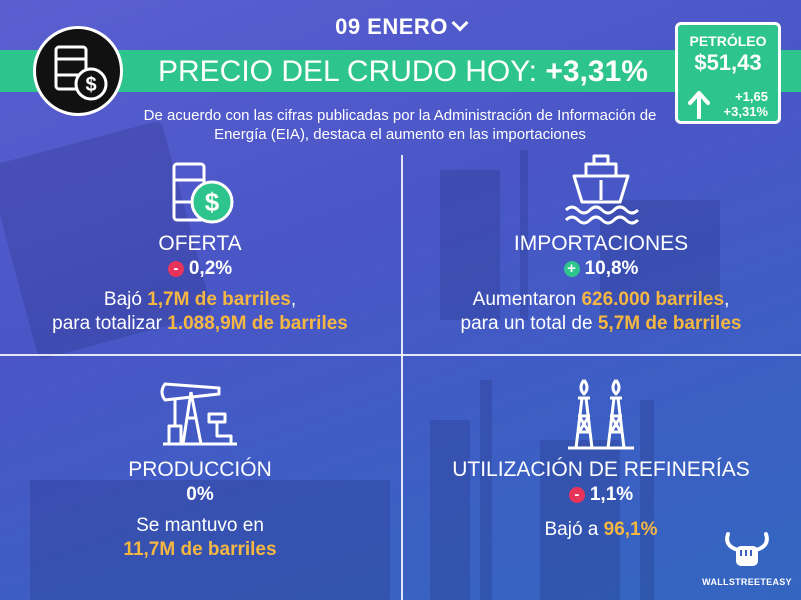  I want to click on importaciones-pct: + 10,8%, so click(601, 269).